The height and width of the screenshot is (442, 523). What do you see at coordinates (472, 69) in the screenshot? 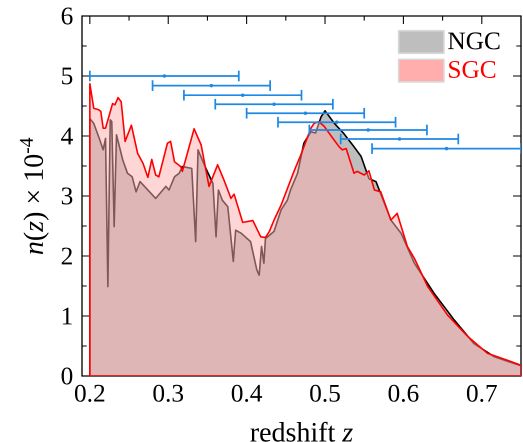
I see `legend-label: SGC` at bounding box center [472, 69].